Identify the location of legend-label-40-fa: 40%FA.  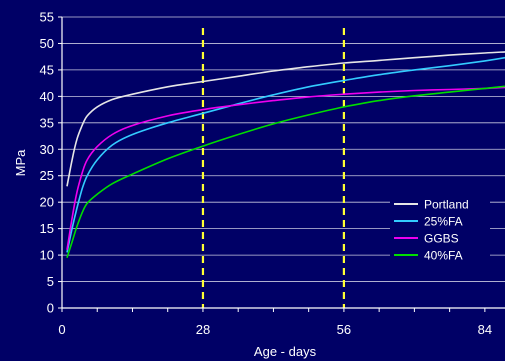
(443, 256).